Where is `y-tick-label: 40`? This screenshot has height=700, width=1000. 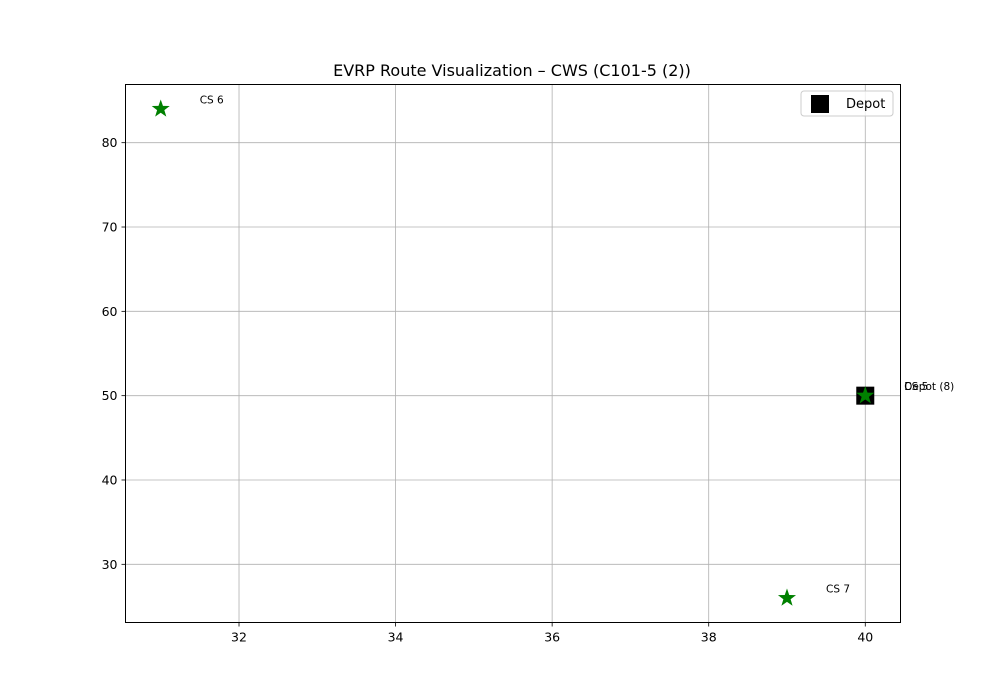 y-tick-label: 40 is located at coordinates (110, 479).